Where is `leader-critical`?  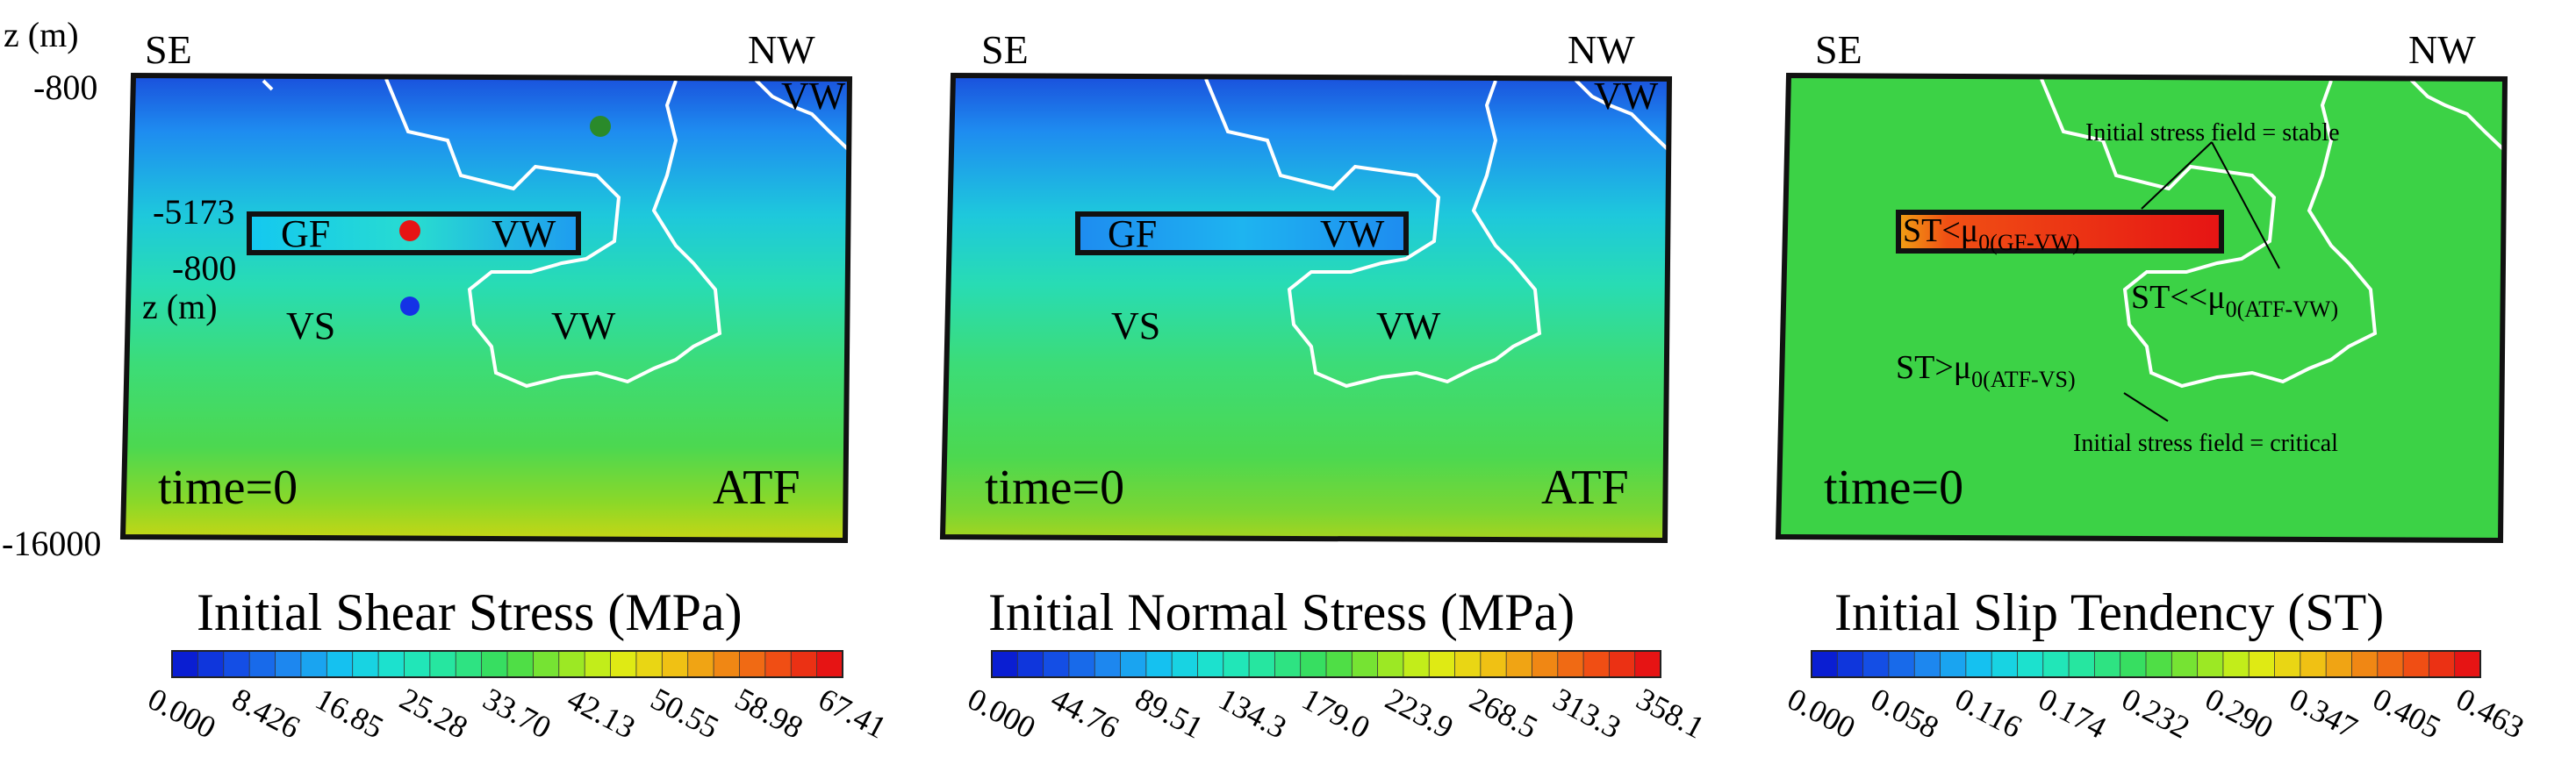
leader-critical is located at coordinates (2146, 407).